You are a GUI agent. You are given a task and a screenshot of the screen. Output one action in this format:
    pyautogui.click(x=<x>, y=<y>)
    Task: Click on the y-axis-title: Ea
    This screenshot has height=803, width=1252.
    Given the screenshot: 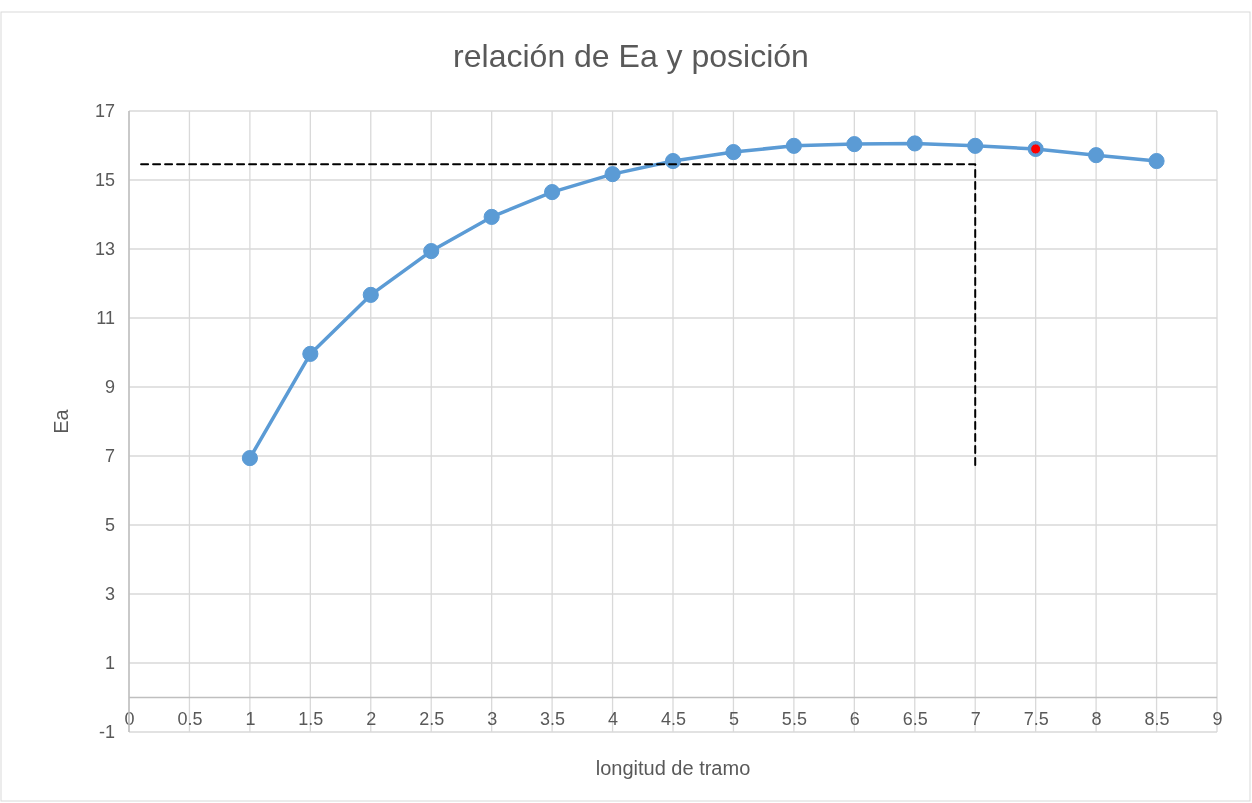 What is the action you would take?
    pyautogui.click(x=61, y=421)
    